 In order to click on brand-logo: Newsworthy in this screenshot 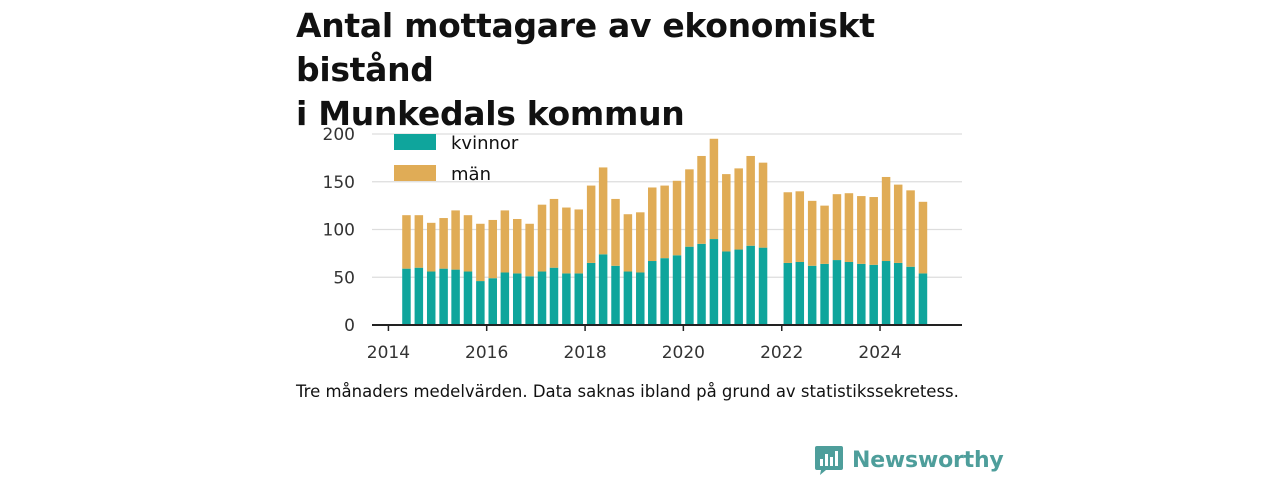, I will do `click(909, 460)`.